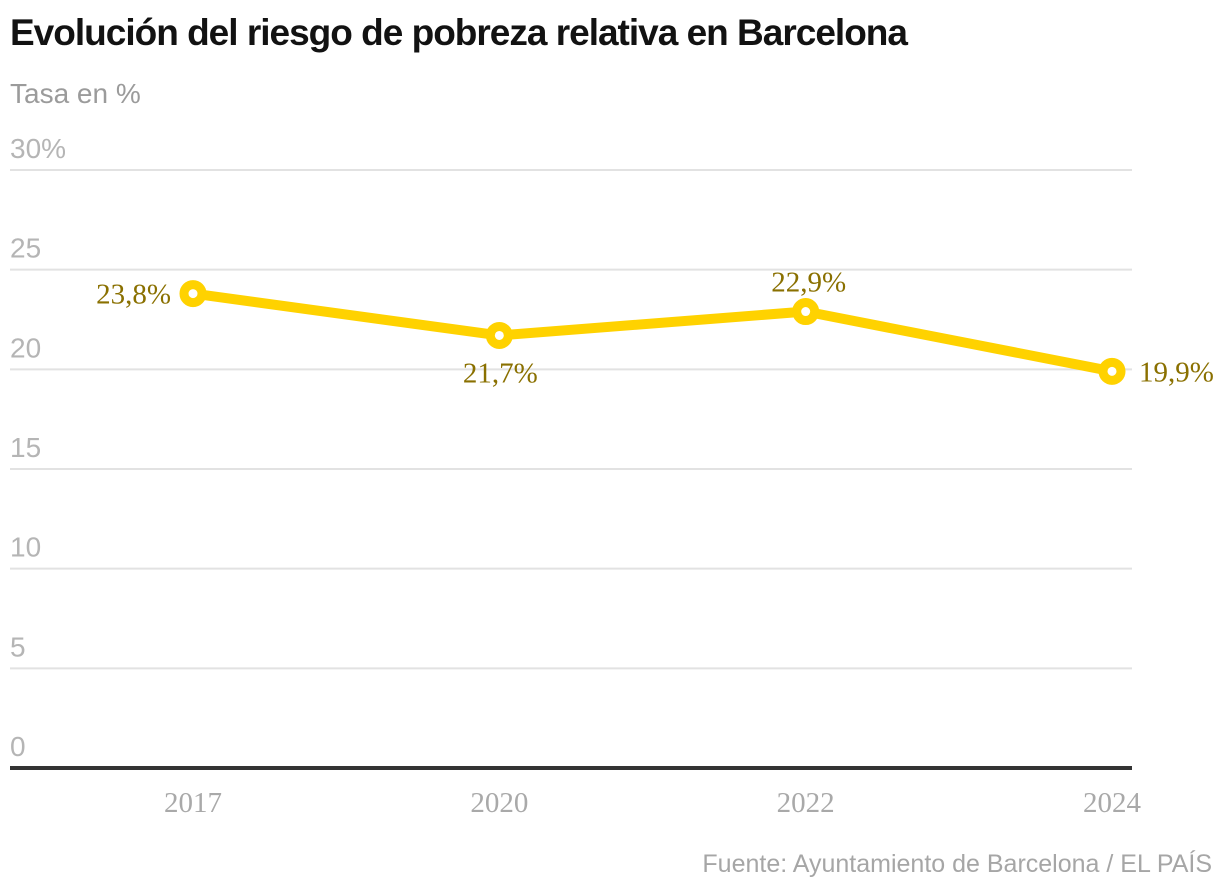  What do you see at coordinates (1176, 372) in the screenshot?
I see `data-point-label: 19,9%` at bounding box center [1176, 372].